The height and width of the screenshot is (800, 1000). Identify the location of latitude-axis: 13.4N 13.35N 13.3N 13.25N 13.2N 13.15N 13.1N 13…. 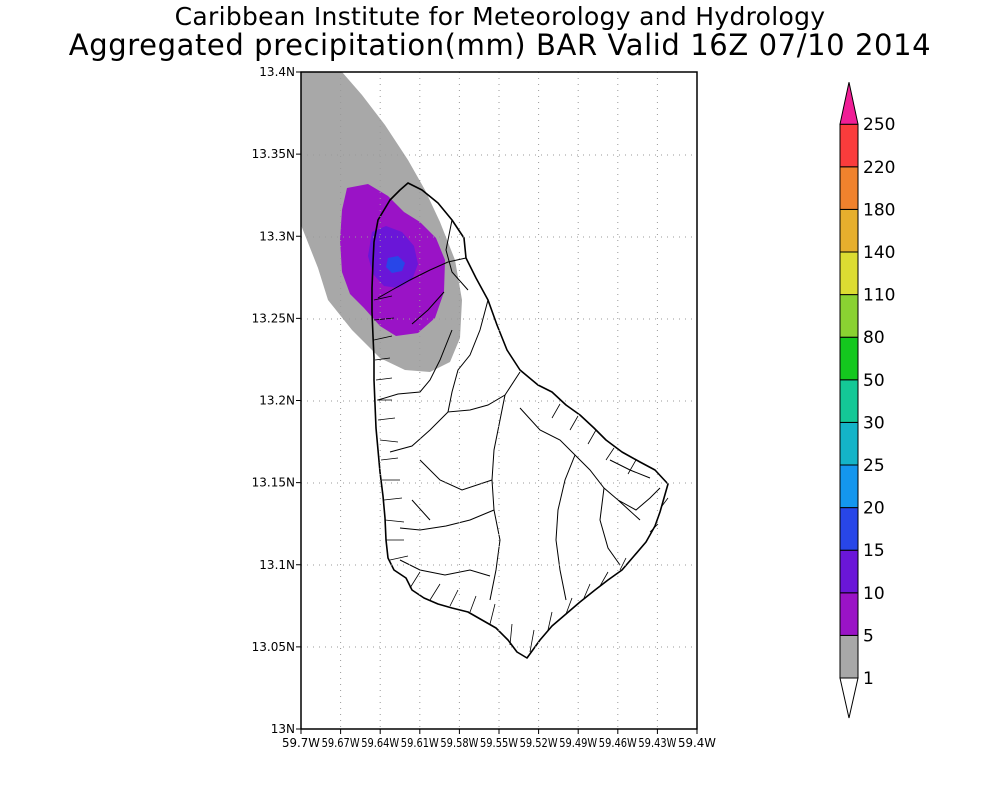
(276, 400).